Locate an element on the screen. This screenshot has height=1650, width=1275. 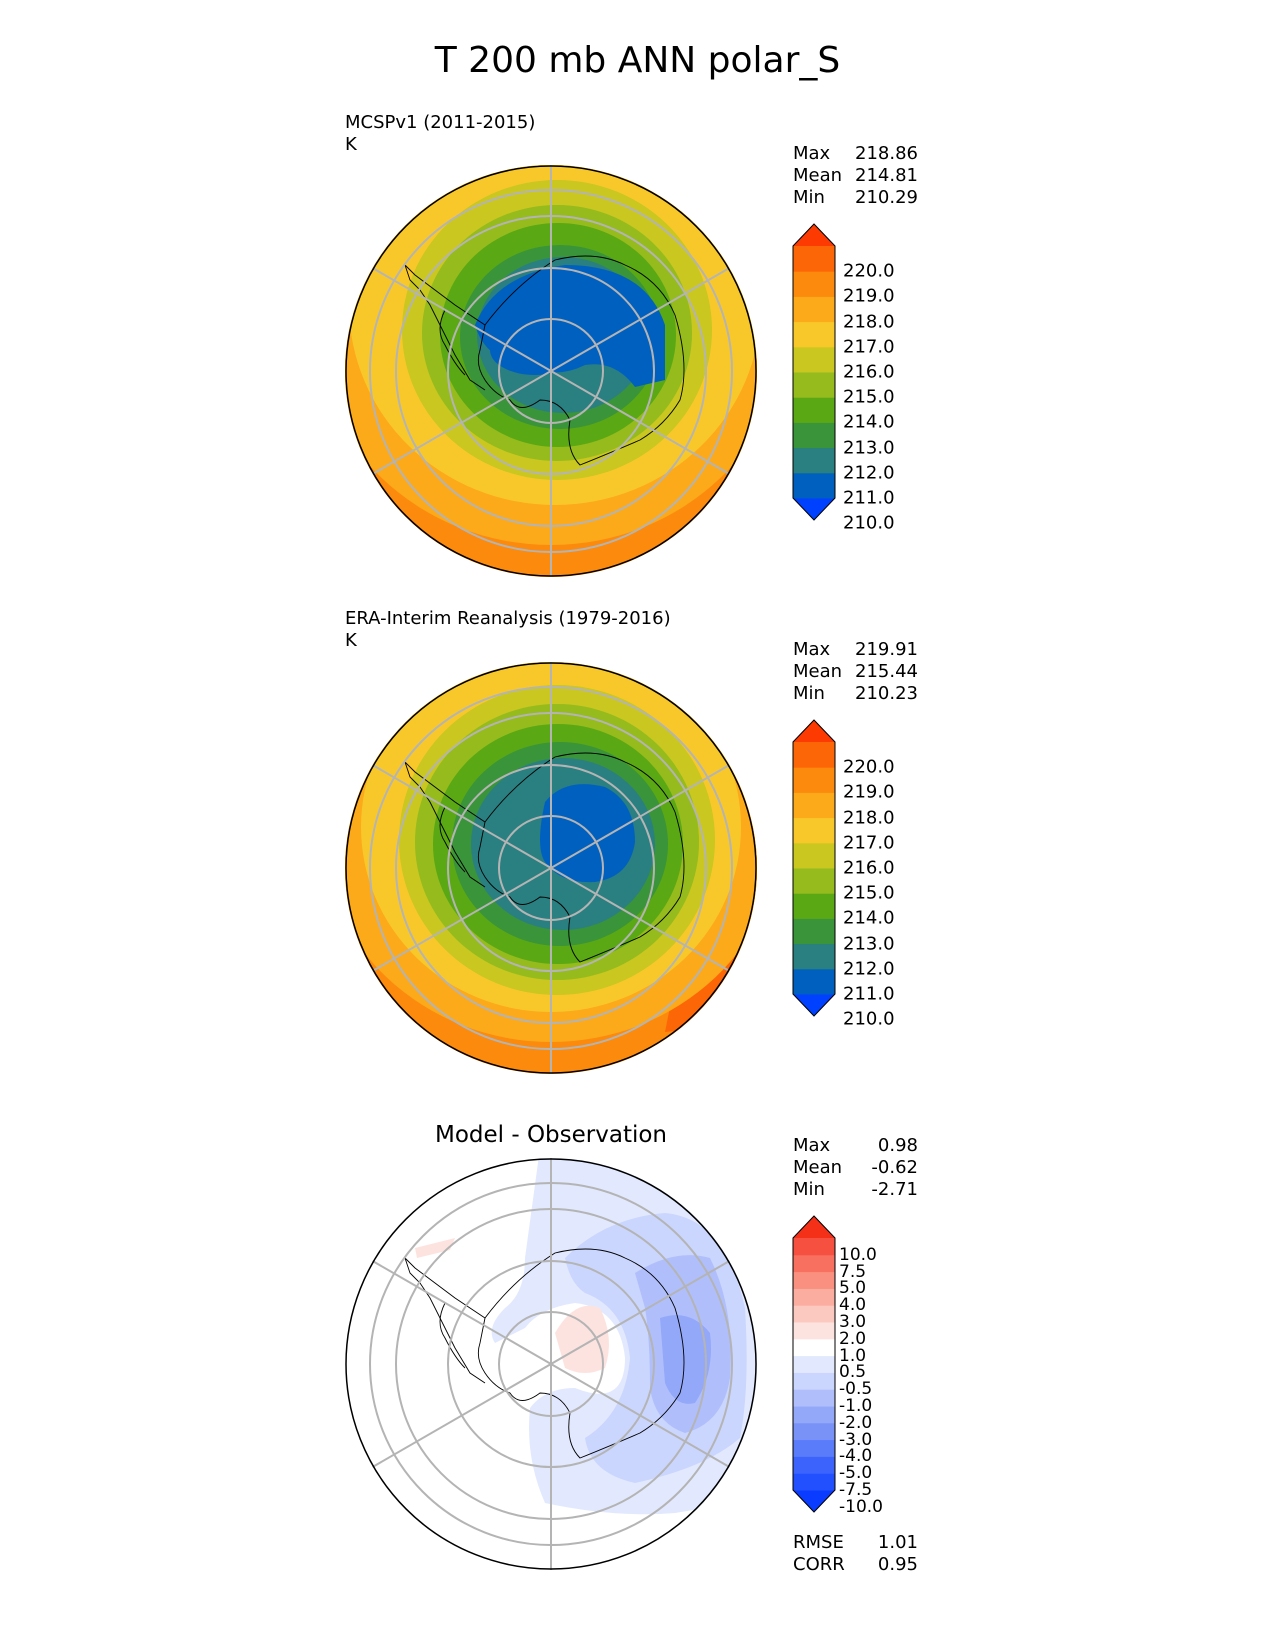
stat-value: 218.86 is located at coordinates (886, 153).